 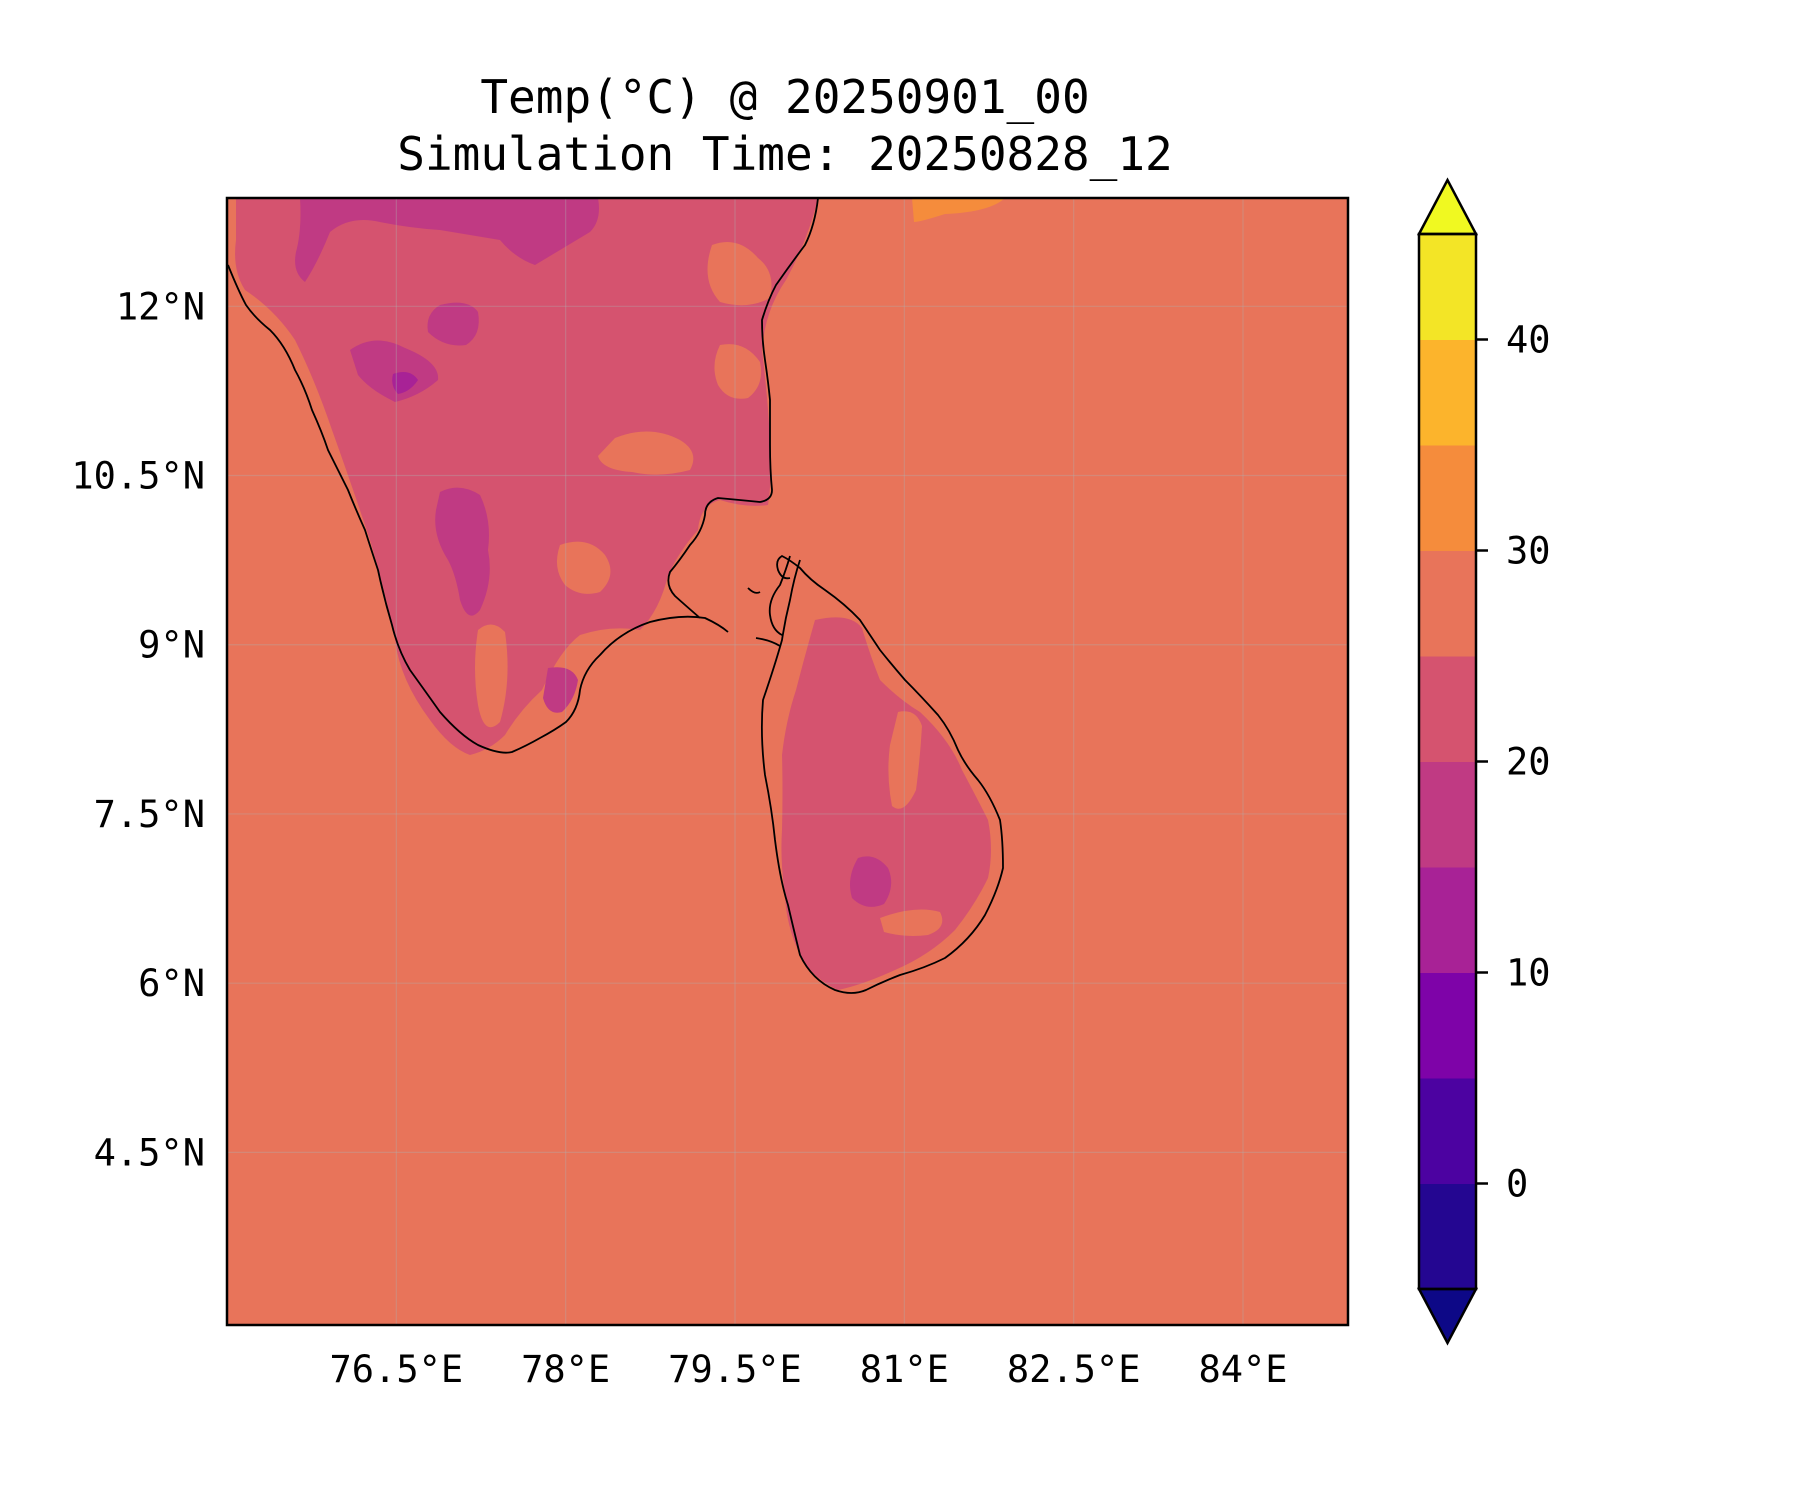 I want to click on temperature-field-india-land, so click(x=526, y=476).